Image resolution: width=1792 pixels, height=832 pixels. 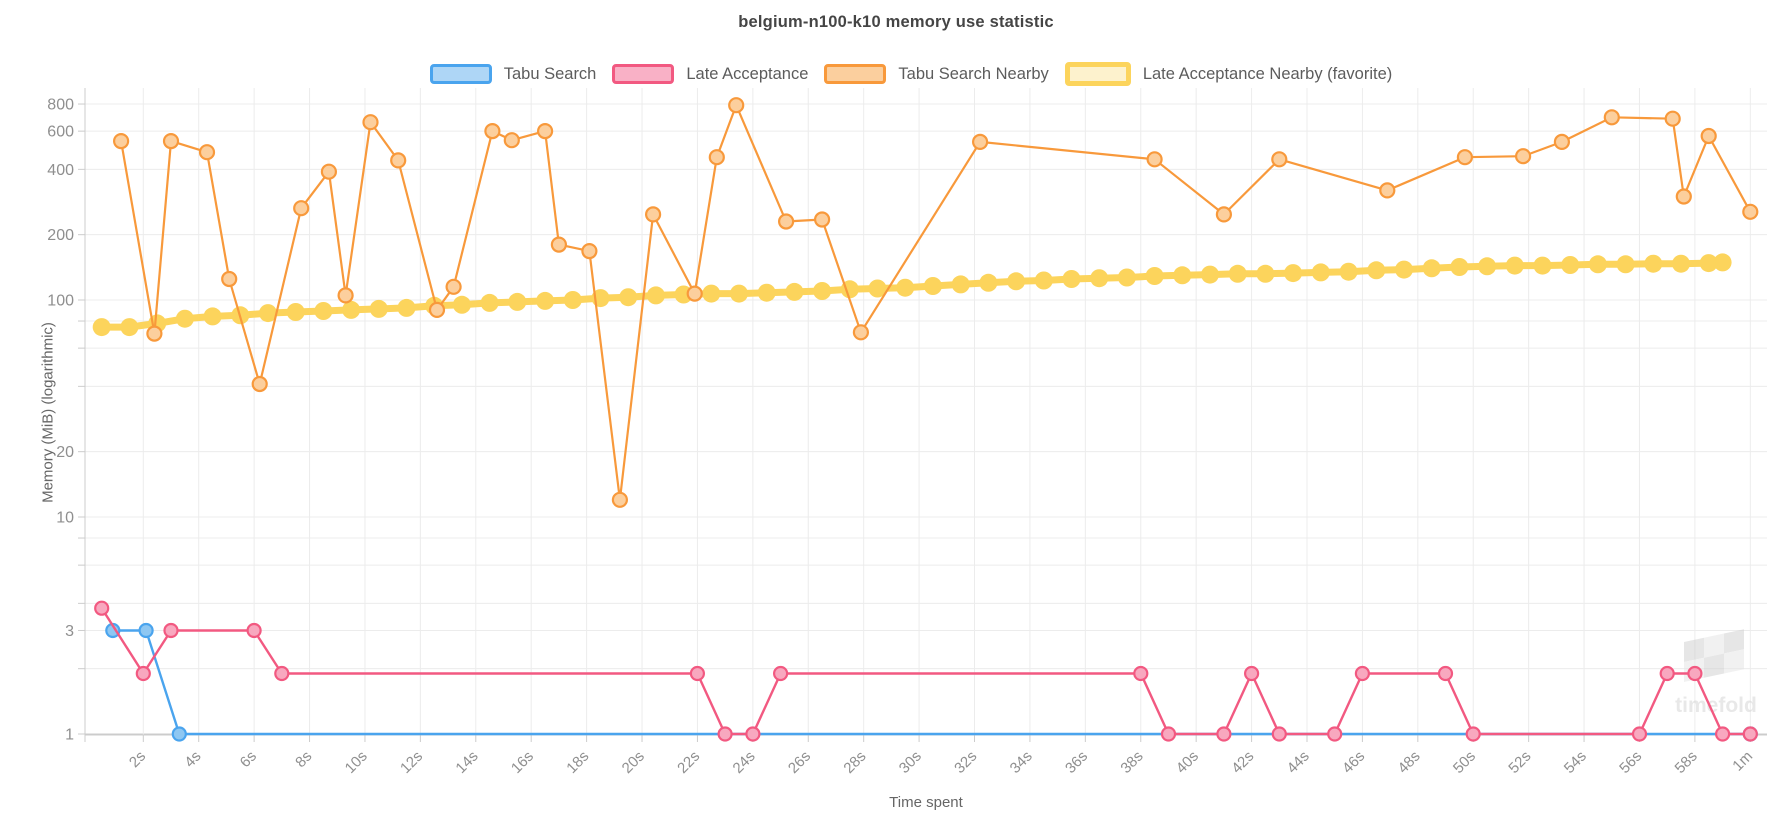 What do you see at coordinates (710, 74) in the screenshot?
I see `legend-item-late-acceptance: Late Acceptance` at bounding box center [710, 74].